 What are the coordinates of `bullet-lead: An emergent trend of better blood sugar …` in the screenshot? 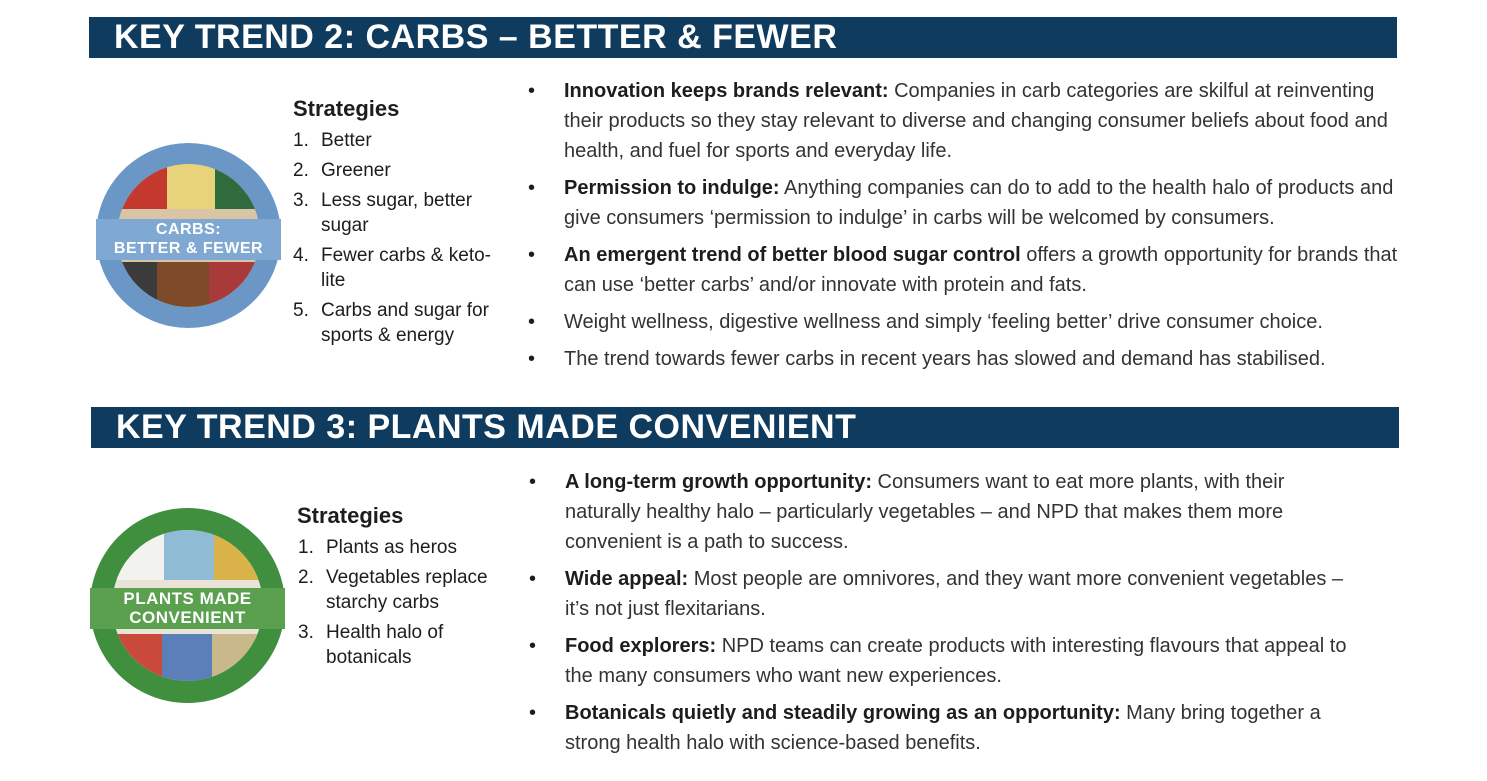 It's located at (792, 255).